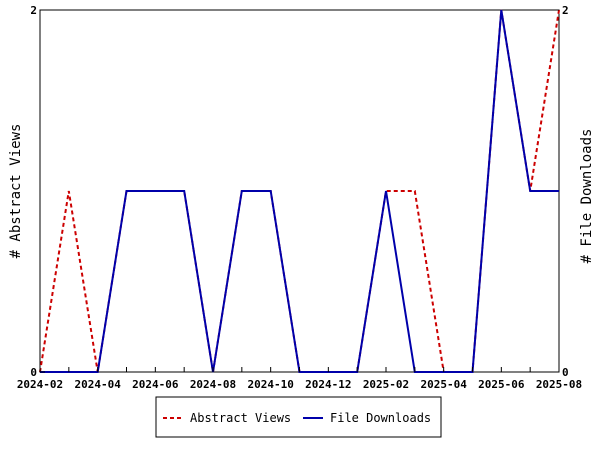 The height and width of the screenshot is (450, 600). I want to click on legend-box, so click(298, 417).